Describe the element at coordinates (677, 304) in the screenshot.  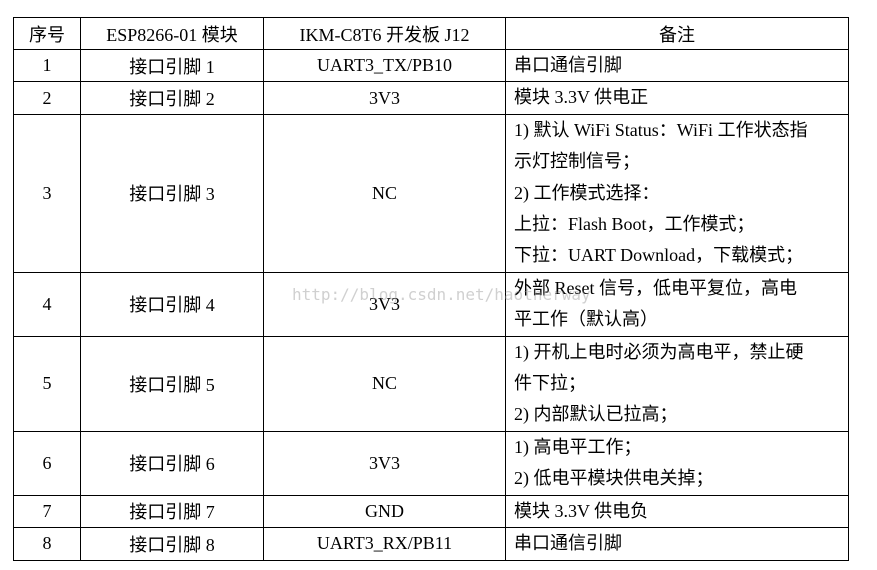
I see `note-cell: 外部 Reset 信号，低电平复位，高电 平工作（默认高）` at that location.